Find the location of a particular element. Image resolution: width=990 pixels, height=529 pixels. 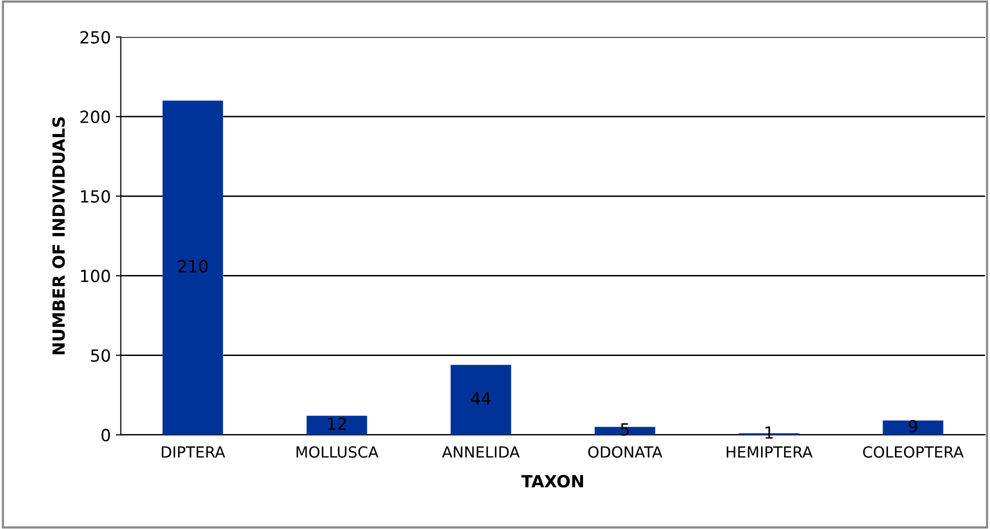

y-tick-label: 150 is located at coordinates (95, 196).